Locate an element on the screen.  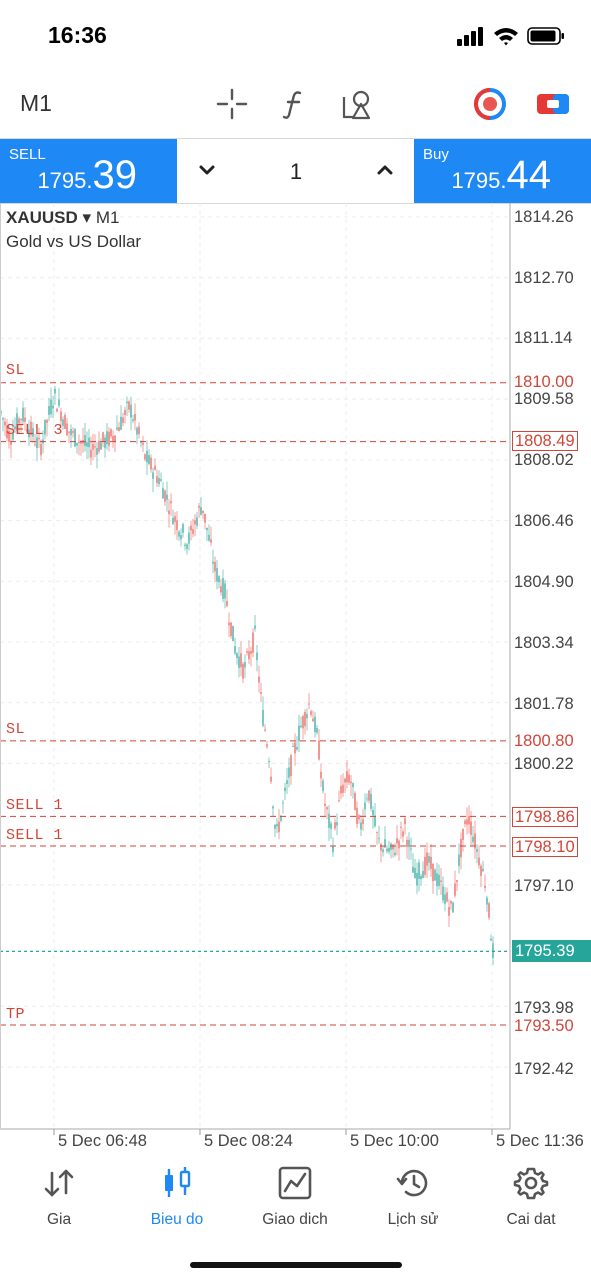
chevron-up-icon is located at coordinates (385, 170).